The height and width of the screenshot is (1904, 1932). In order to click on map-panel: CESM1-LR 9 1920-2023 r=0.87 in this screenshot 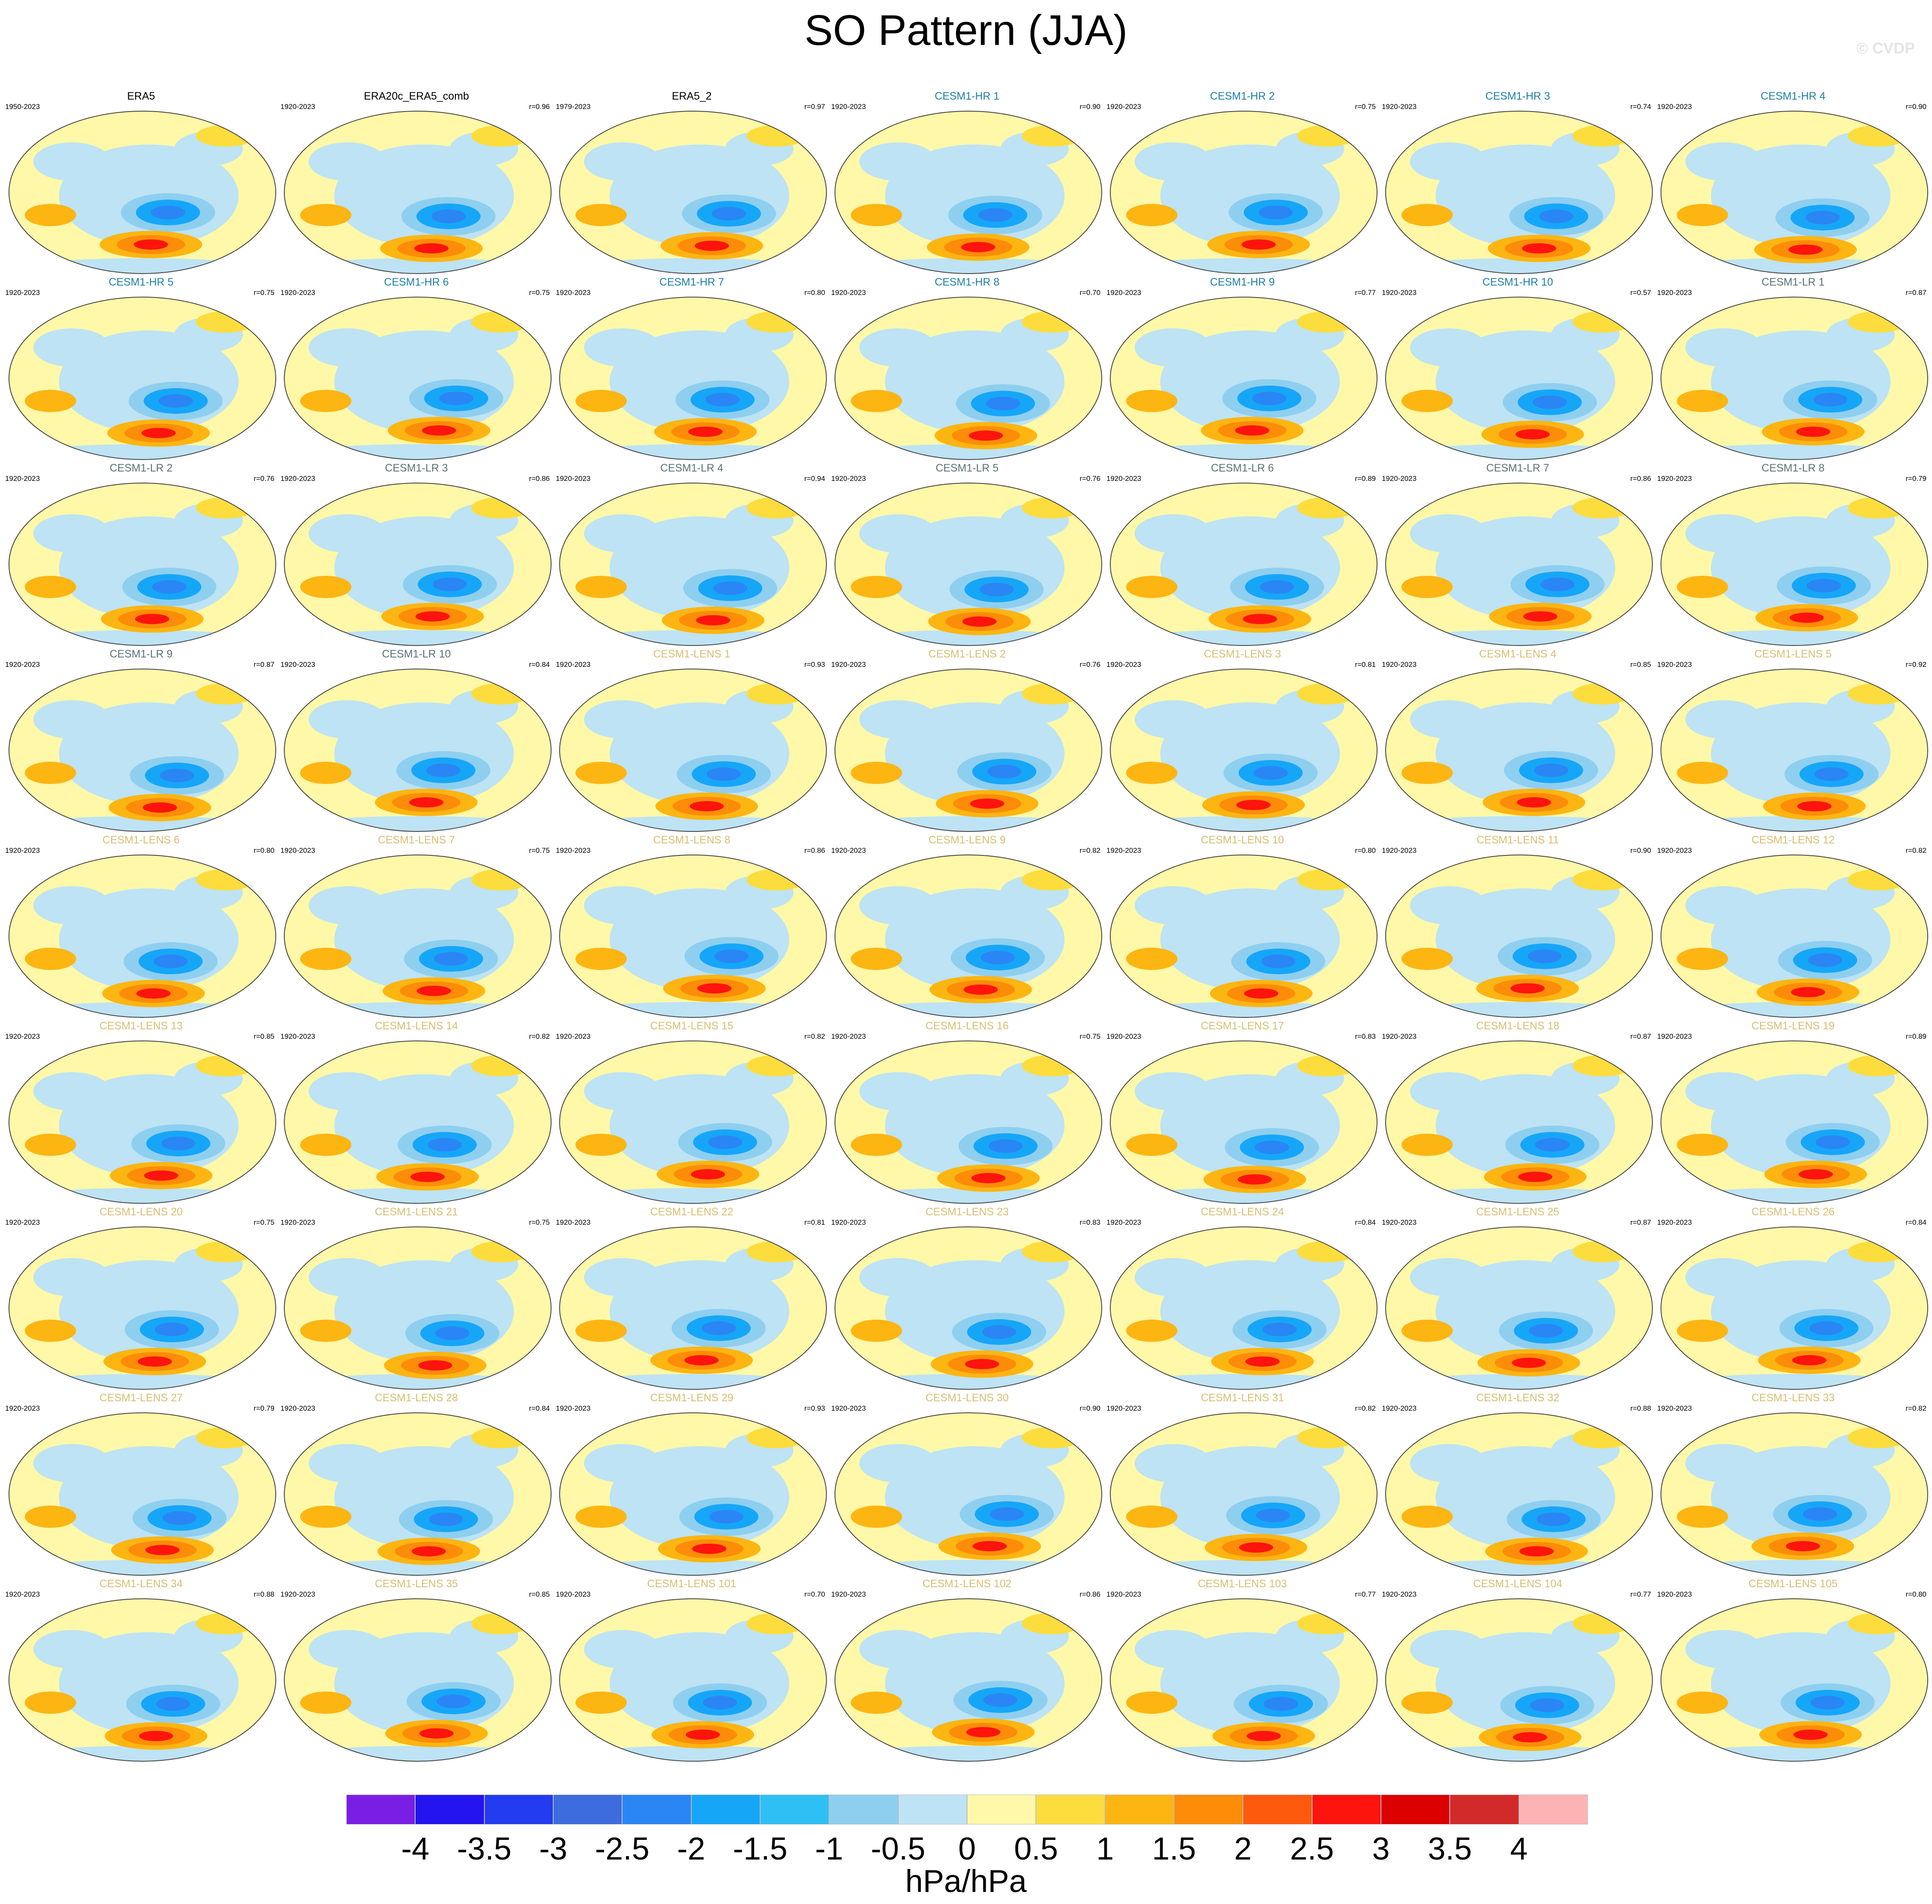, I will do `click(141, 741)`.